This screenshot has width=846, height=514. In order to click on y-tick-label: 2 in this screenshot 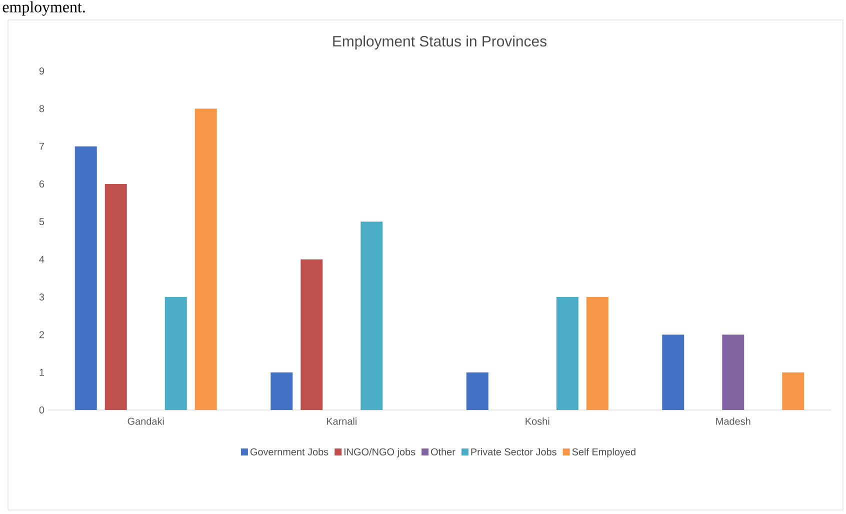, I will do `click(41, 334)`.